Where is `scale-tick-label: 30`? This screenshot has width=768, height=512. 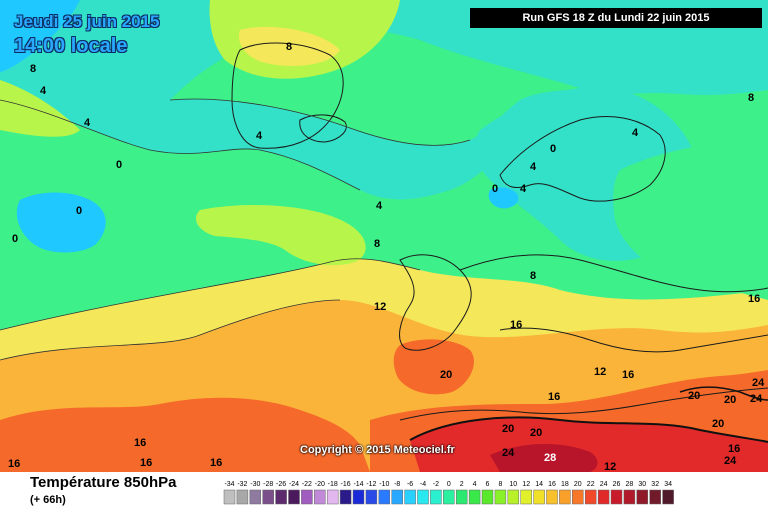 scale-tick-label: 30 is located at coordinates (642, 484).